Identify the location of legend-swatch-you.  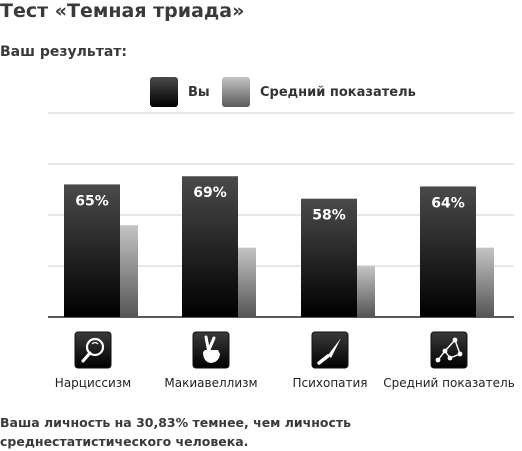
(164, 92).